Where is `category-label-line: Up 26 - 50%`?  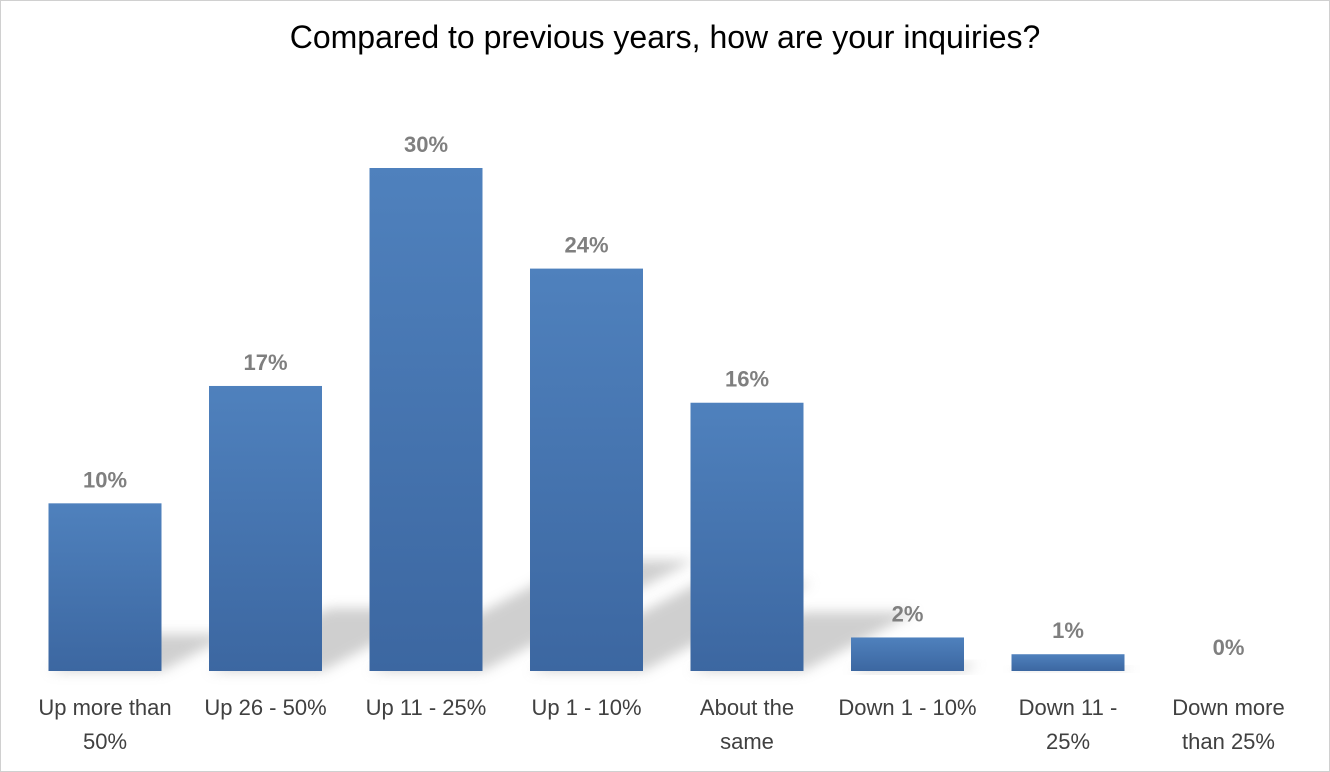
category-label-line: Up 26 - 50% is located at coordinates (265, 707).